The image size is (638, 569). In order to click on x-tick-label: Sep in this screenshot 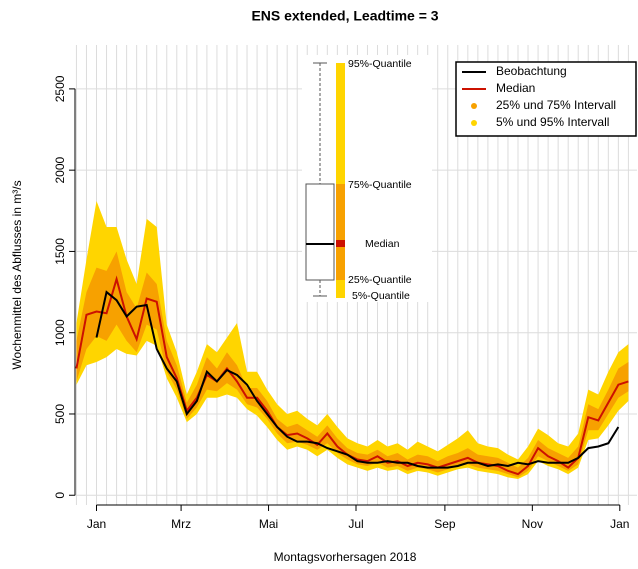, I will do `click(445, 524)`.